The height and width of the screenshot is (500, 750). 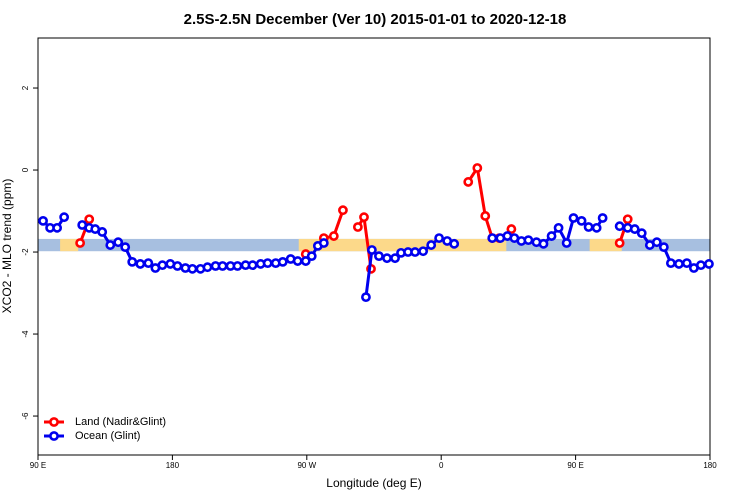 I want to click on x-tick-label: 90 W, so click(x=306, y=465).